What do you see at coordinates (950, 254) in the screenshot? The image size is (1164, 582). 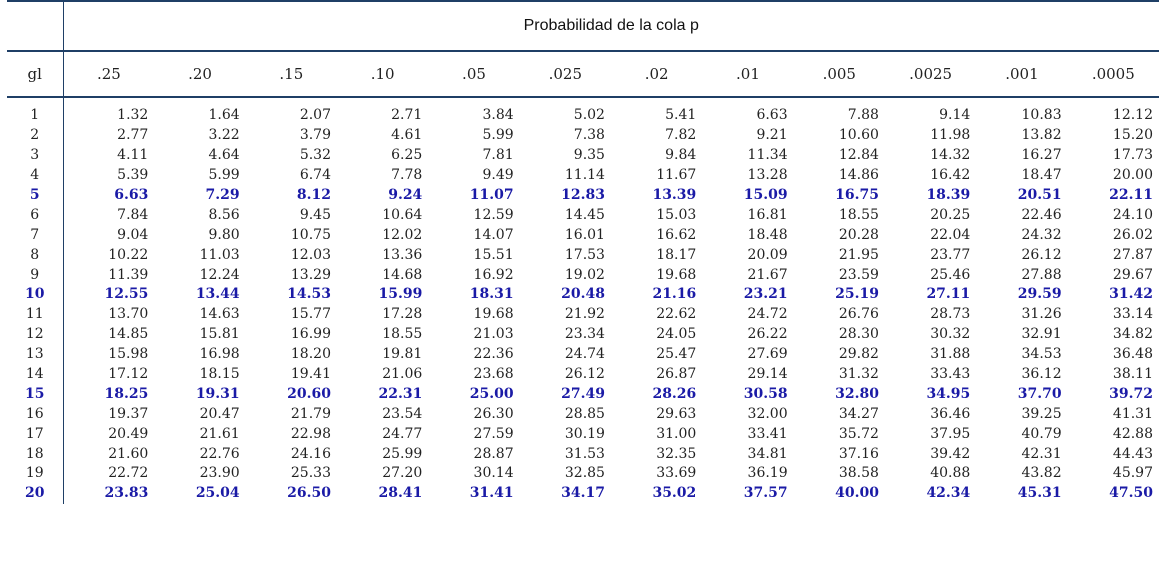 I see `table-cell: 23.77` at bounding box center [950, 254].